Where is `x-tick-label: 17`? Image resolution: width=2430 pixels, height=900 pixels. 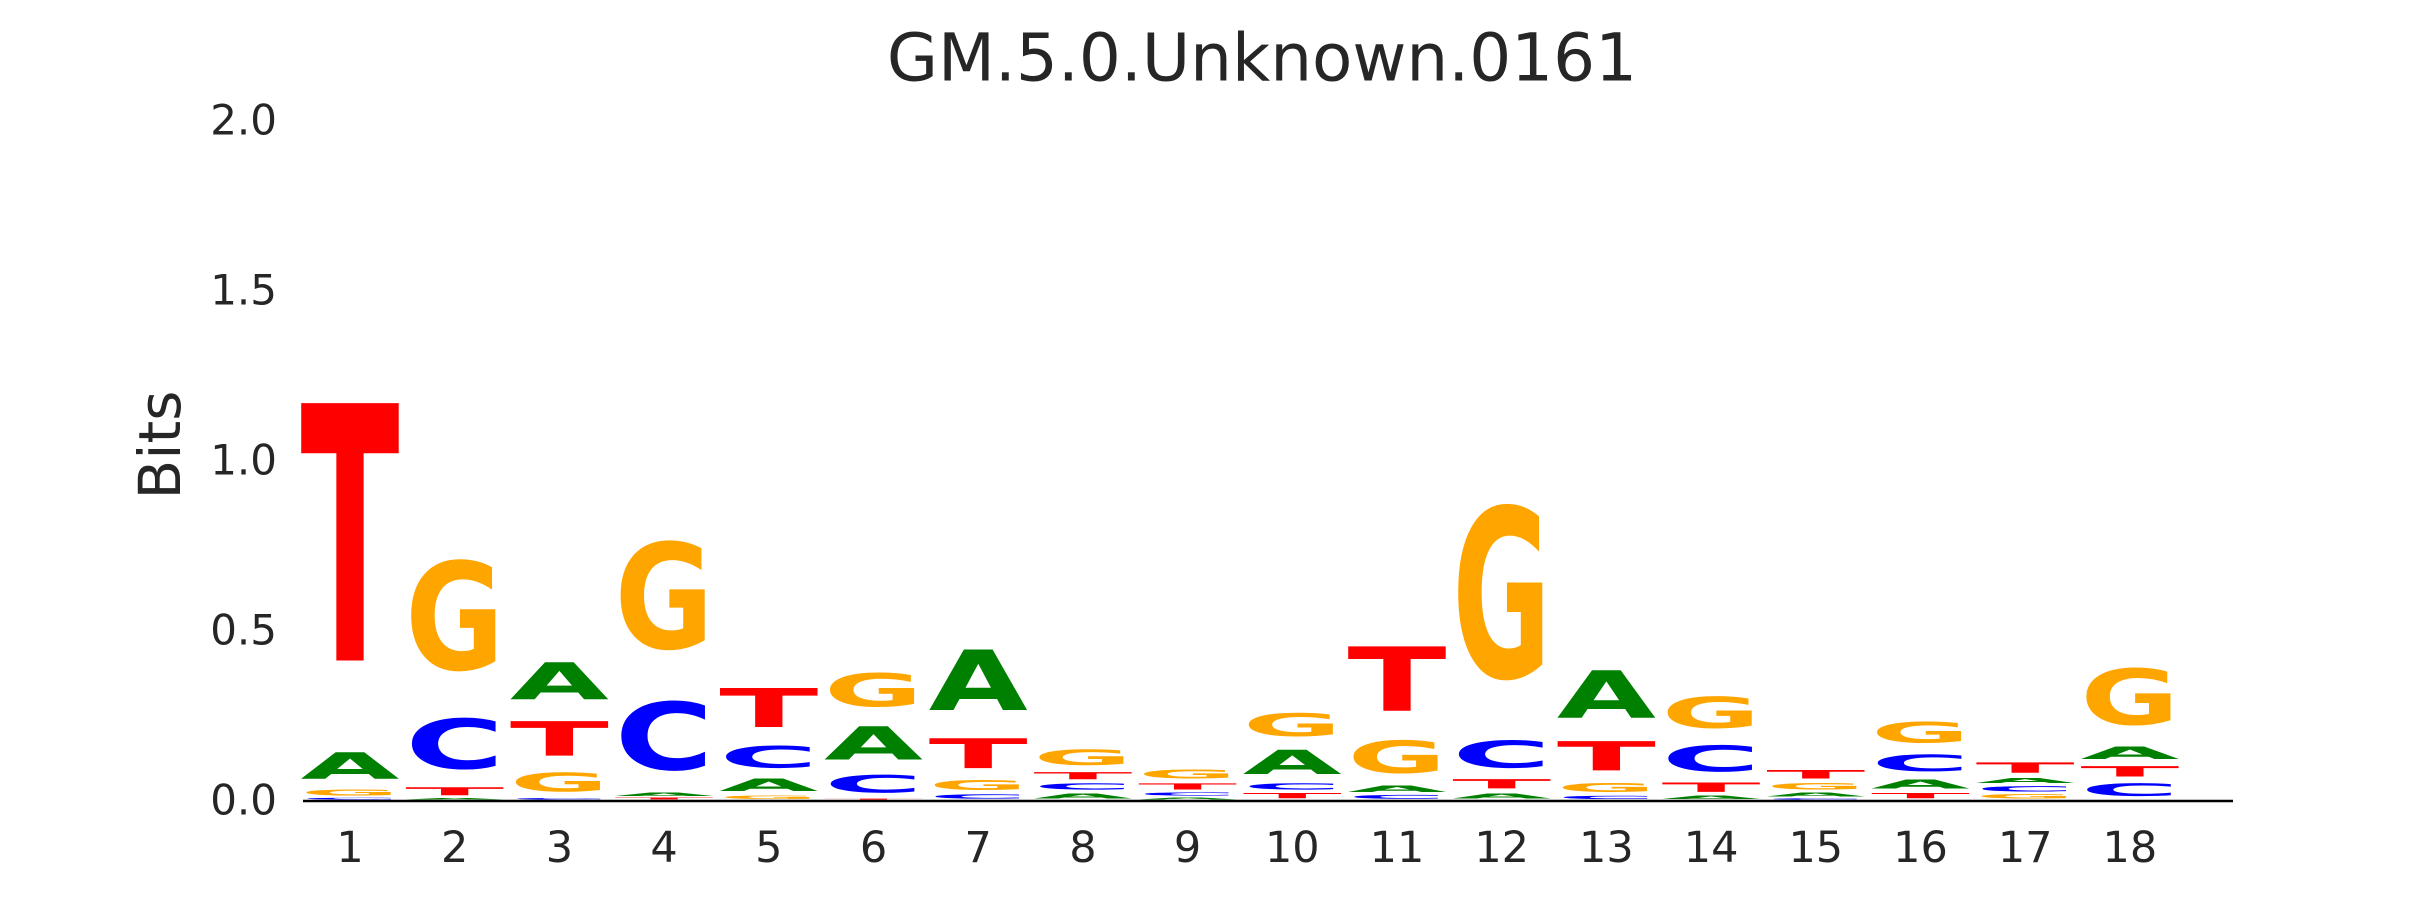 x-tick-label: 17 is located at coordinates (2025, 848).